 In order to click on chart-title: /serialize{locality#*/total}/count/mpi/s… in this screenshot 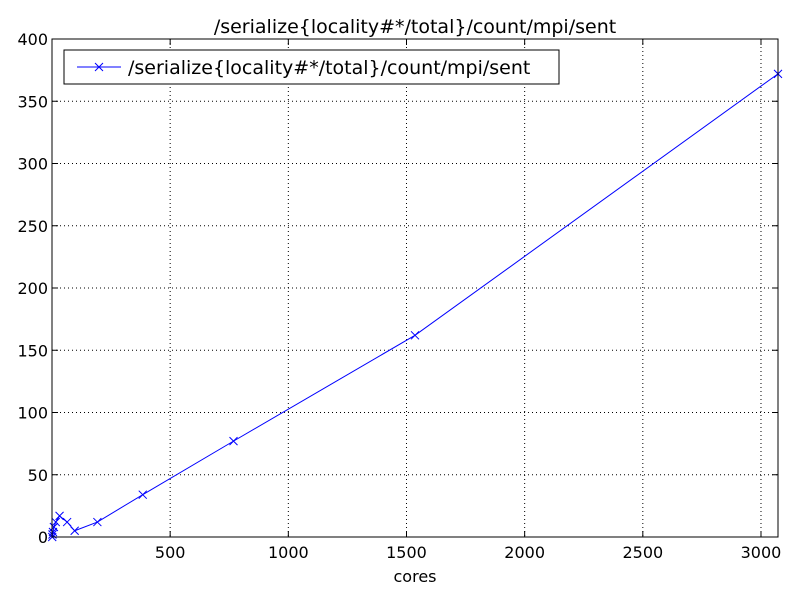, I will do `click(415, 27)`.